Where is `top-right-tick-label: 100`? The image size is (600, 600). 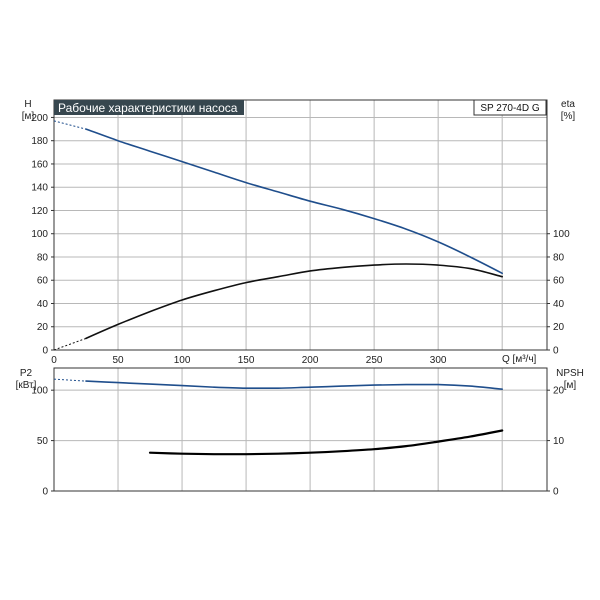 top-right-tick-label: 100 is located at coordinates (561, 234).